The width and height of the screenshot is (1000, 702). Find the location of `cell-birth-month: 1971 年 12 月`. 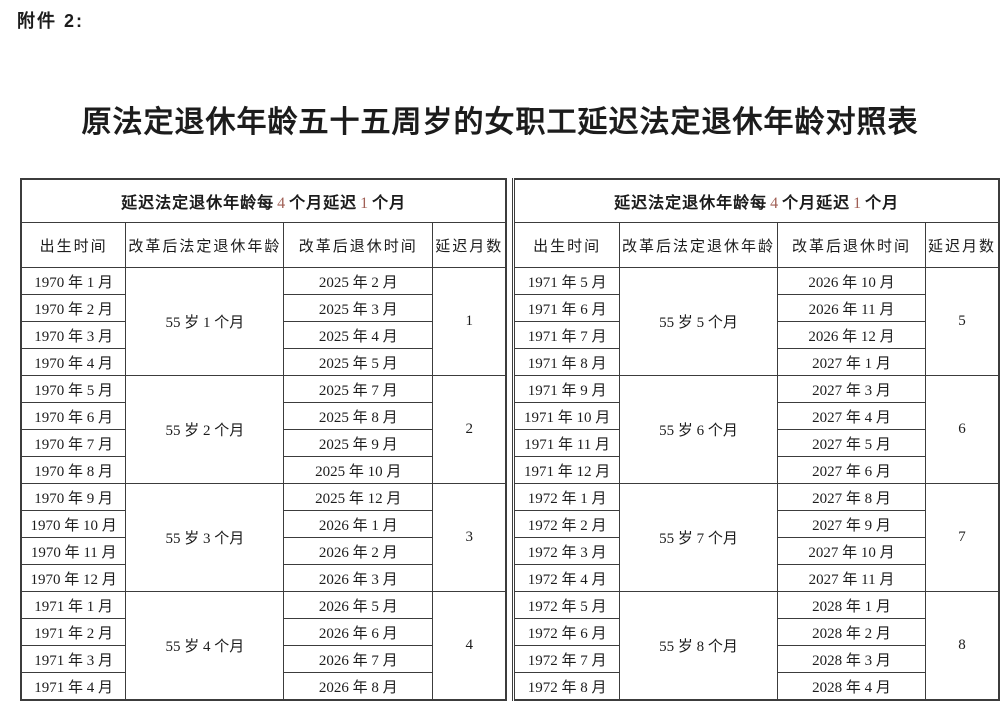

cell-birth-month: 1971 年 12 月 is located at coordinates (566, 470).